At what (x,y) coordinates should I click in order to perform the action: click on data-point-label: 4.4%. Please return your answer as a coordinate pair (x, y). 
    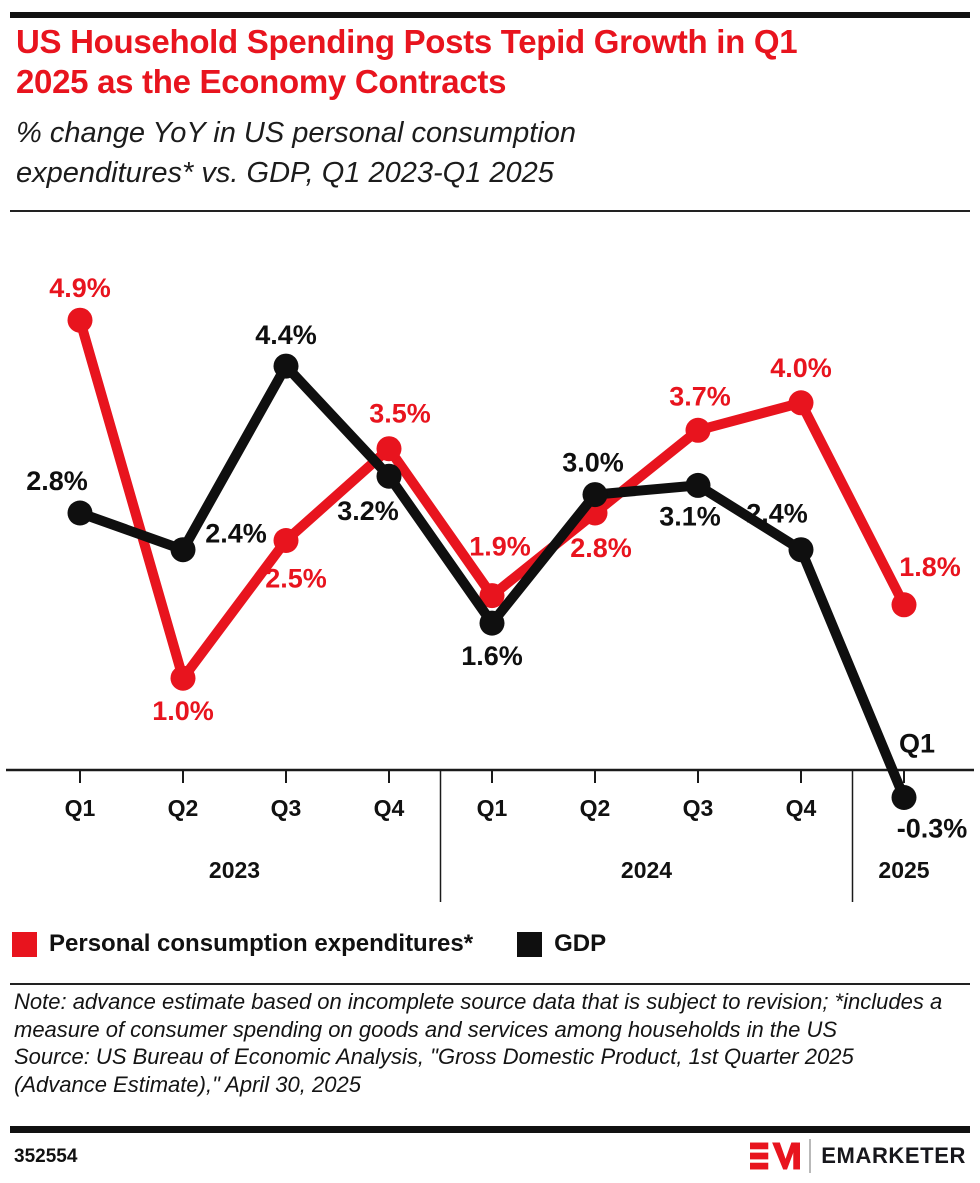
    Looking at the image, I should click on (286, 335).